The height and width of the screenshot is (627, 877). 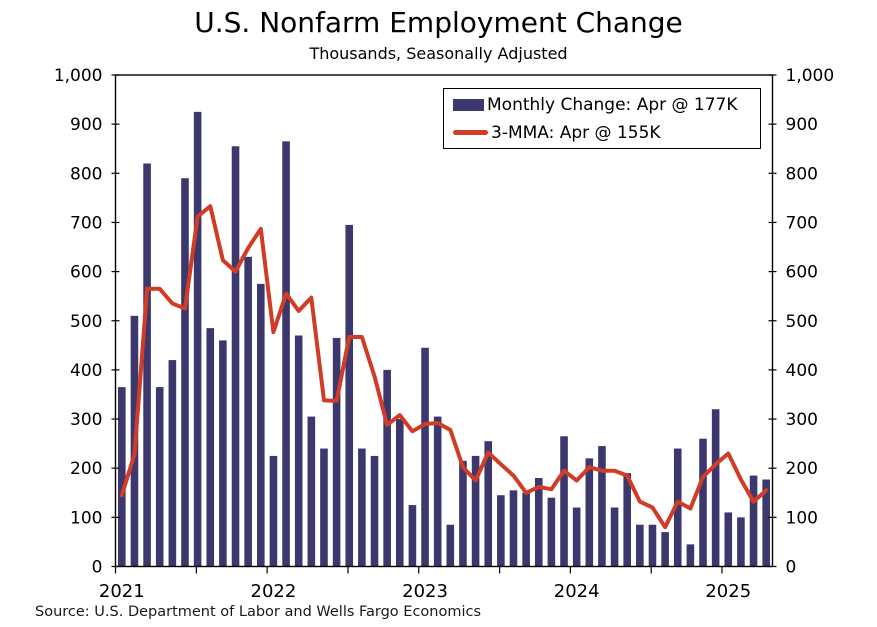 What do you see at coordinates (728, 591) in the screenshot?
I see `x-axis-label-2025: 2025` at bounding box center [728, 591].